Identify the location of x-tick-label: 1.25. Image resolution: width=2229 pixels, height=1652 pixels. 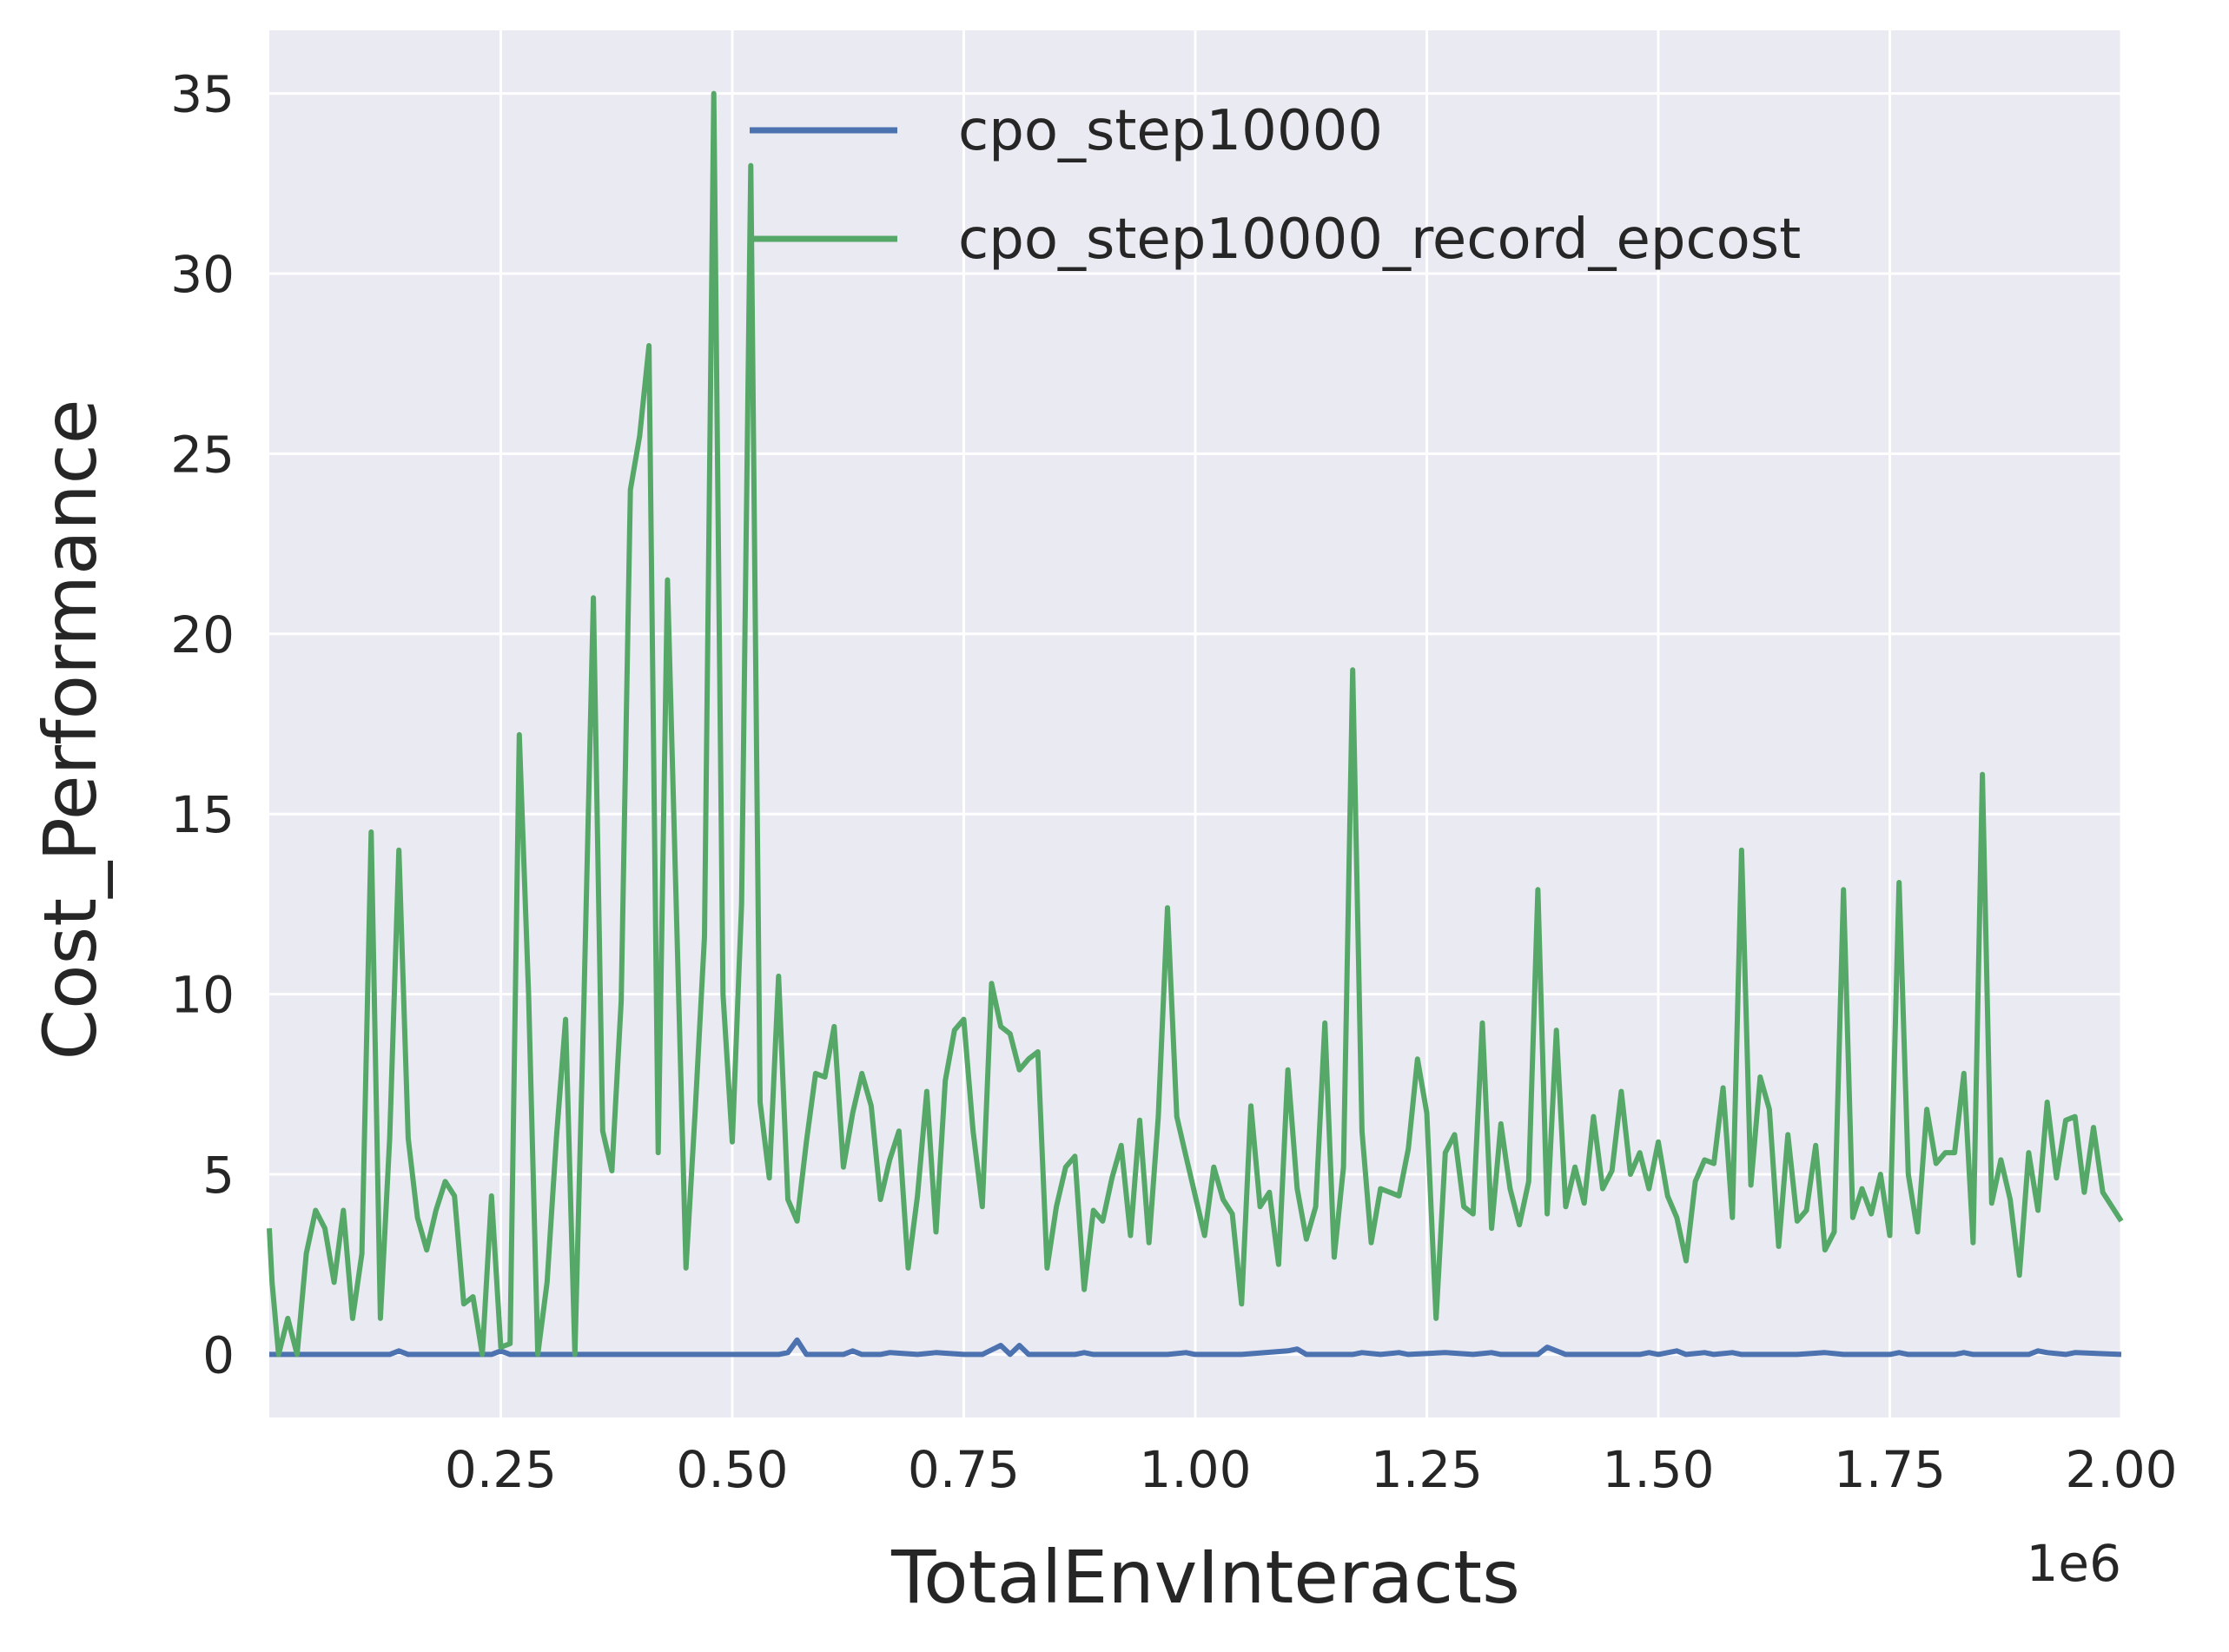
(1427, 1469).